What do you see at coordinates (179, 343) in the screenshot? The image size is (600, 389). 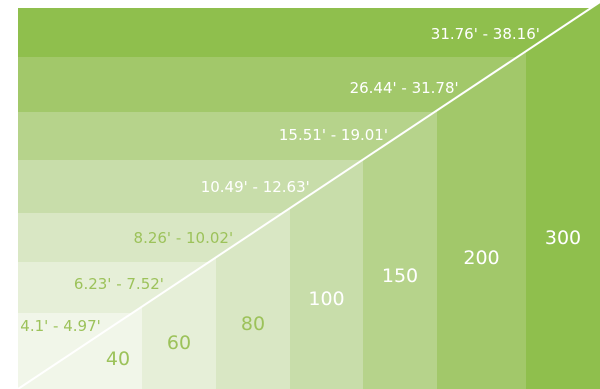 I see `column-label-60: 60` at bounding box center [179, 343].